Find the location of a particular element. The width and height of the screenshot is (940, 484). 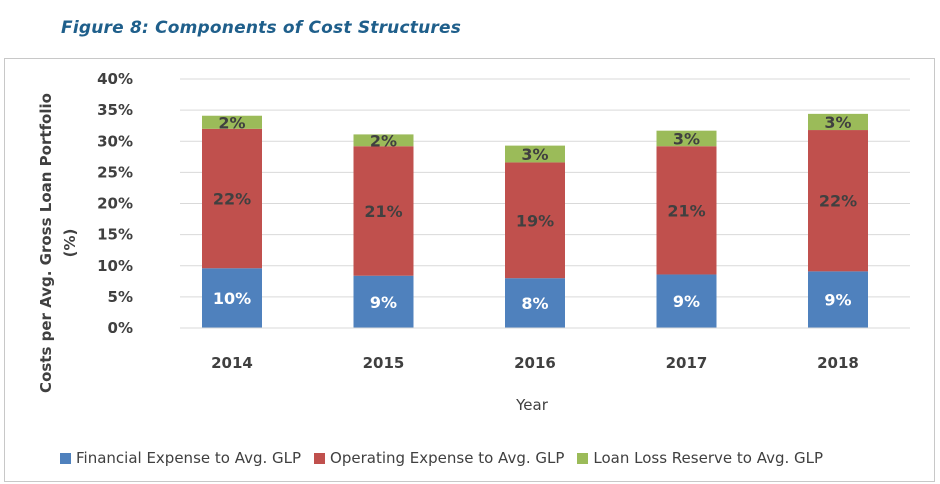

y-tick-label: 0% is located at coordinates (120, 328).